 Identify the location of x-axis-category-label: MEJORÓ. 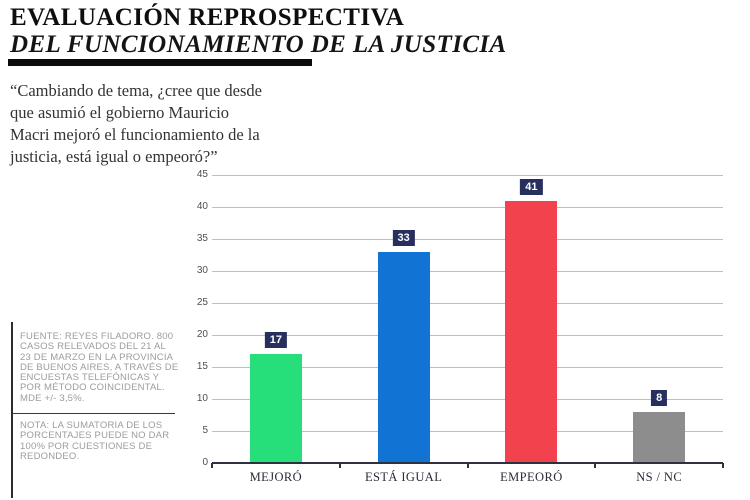
(276, 477).